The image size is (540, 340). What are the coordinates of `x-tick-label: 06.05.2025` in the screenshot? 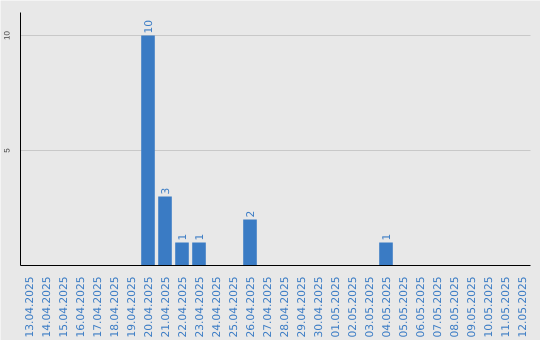 It's located at (420, 307).